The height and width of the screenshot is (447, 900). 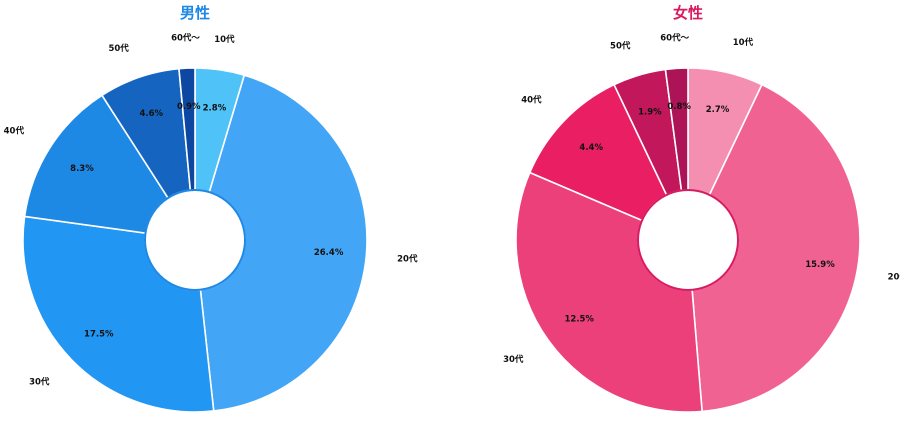 What do you see at coordinates (99, 335) in the screenshot?
I see `male-value-label-3: 17.5%` at bounding box center [99, 335].